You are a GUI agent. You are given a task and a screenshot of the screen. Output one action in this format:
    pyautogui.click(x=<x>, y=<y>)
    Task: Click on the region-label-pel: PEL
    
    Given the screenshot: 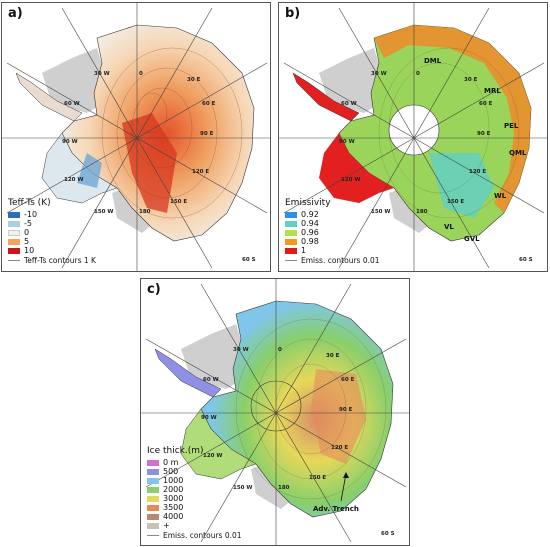 What is the action you would take?
    pyautogui.click(x=511, y=126)
    